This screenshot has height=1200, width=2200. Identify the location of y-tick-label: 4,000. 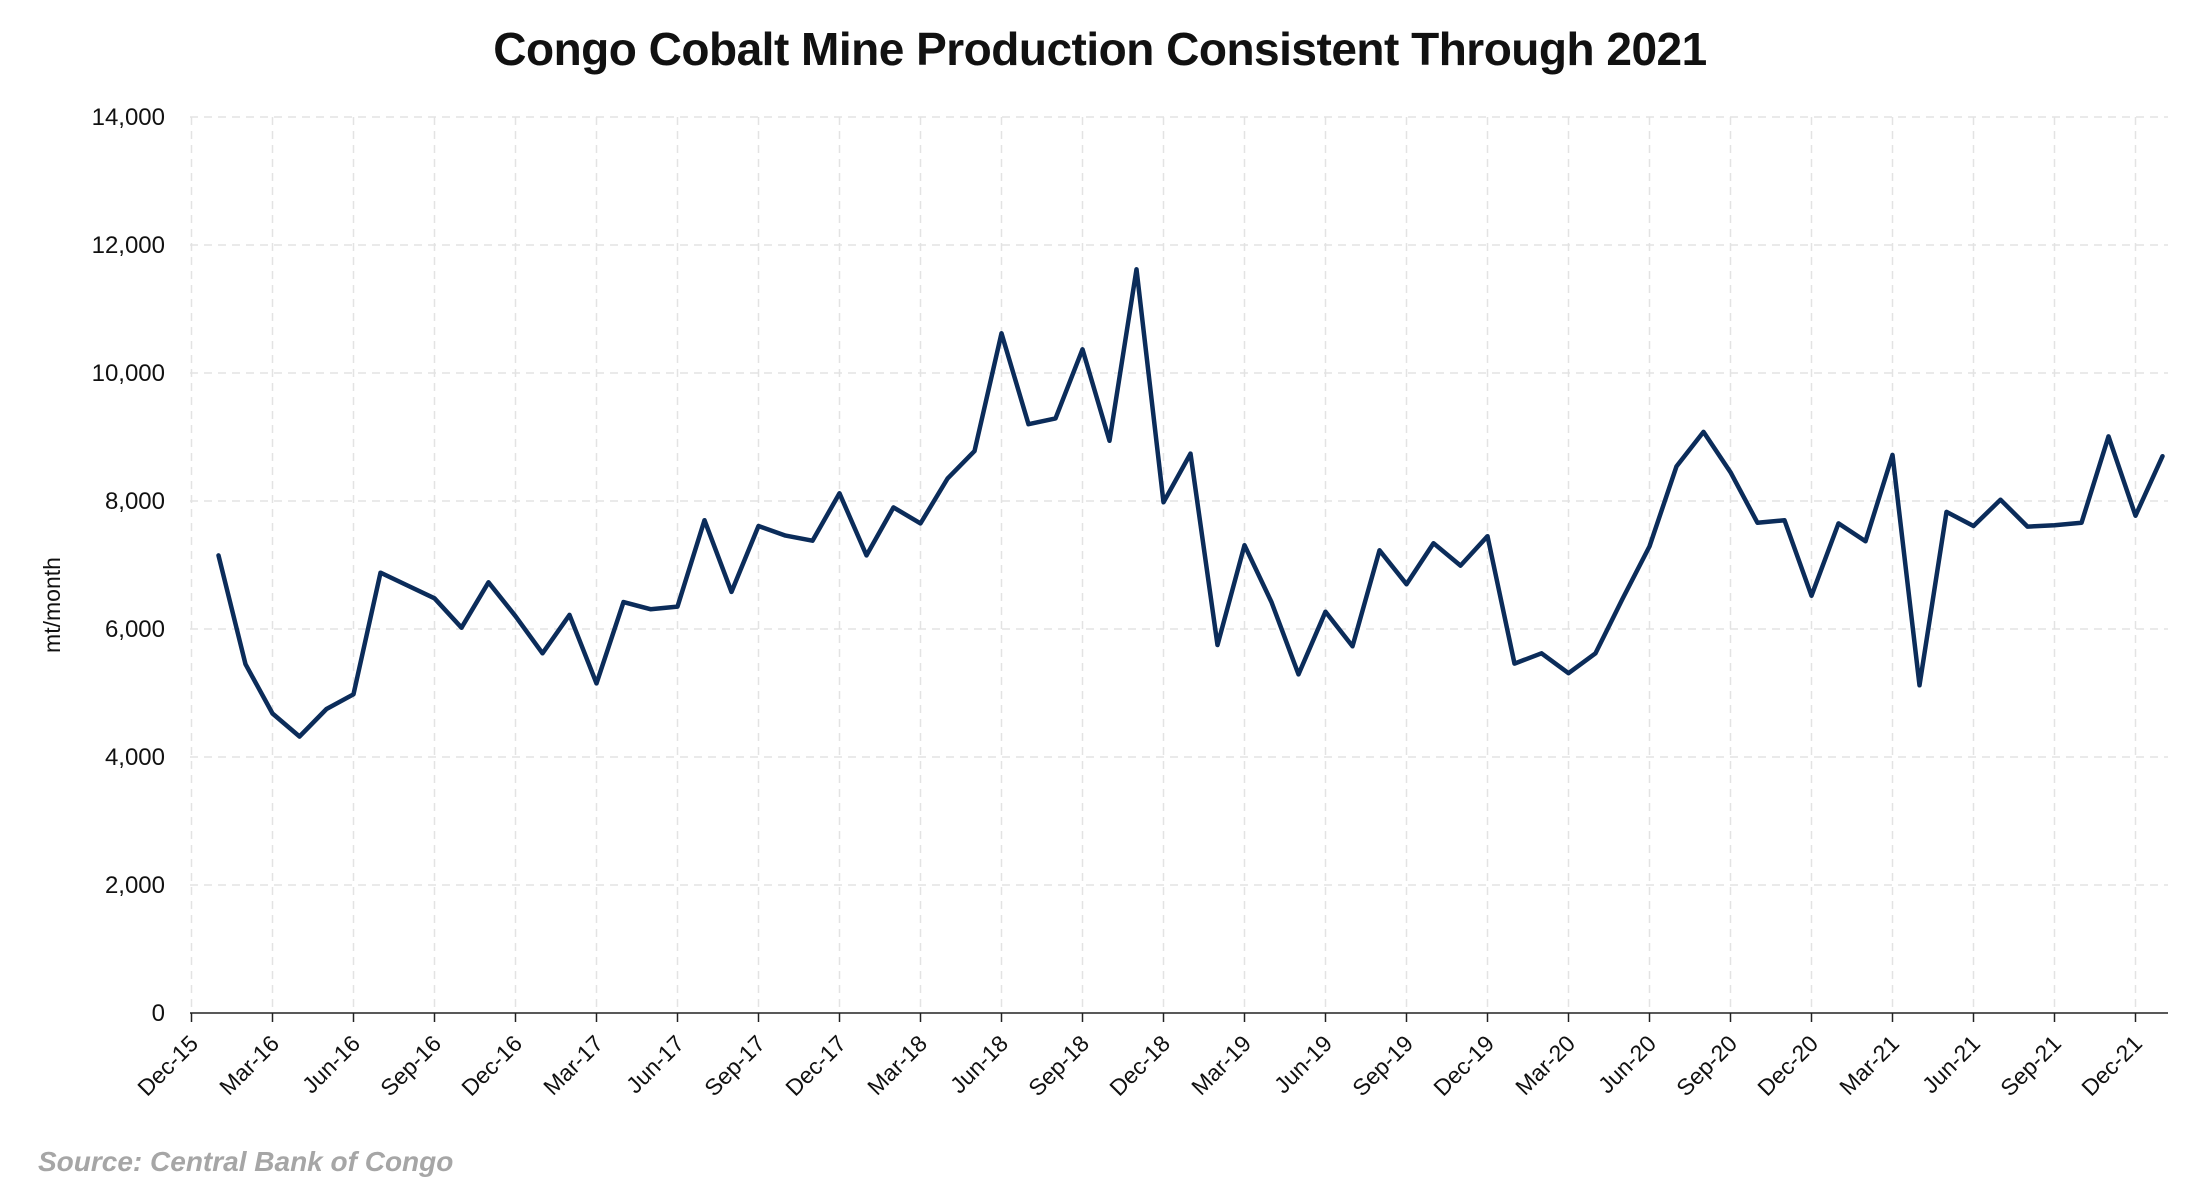
(135, 757).